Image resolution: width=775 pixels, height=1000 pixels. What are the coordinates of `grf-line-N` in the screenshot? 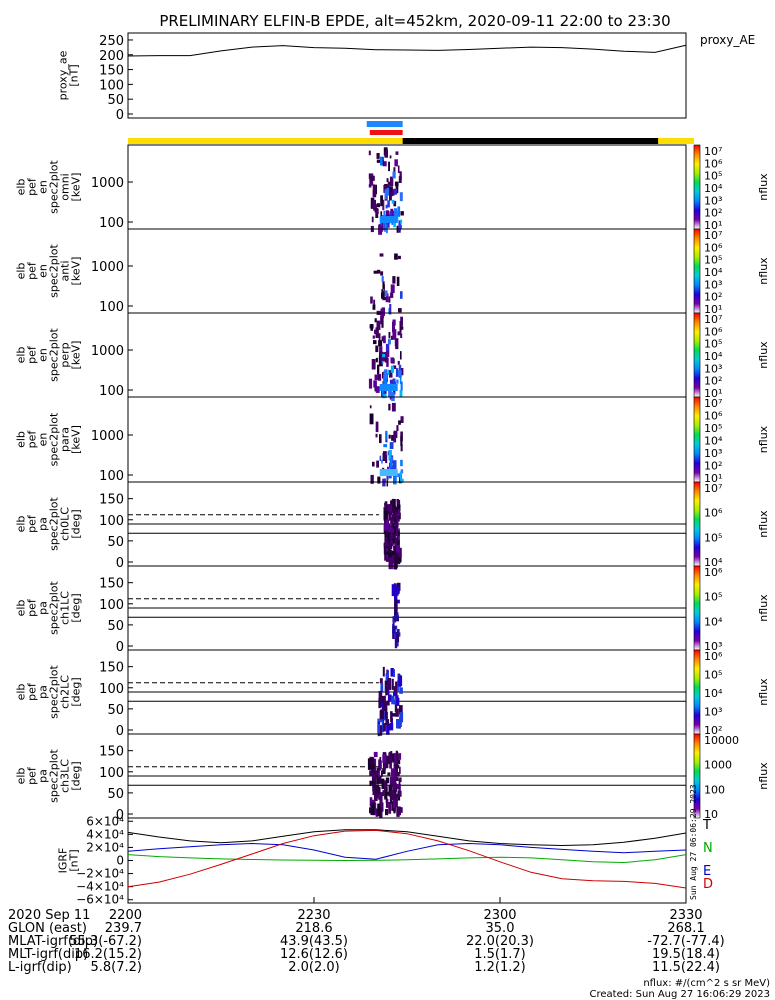 It's located at (407, 859).